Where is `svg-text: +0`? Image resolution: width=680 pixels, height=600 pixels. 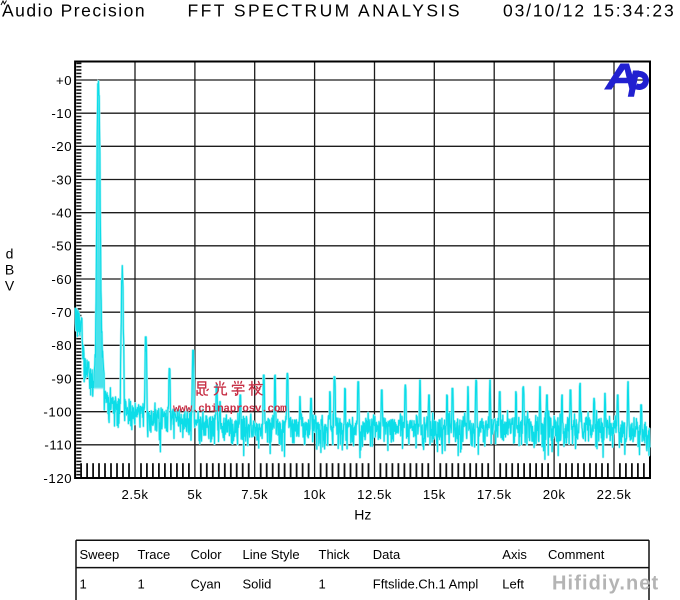
svg-text: +0 is located at coordinates (64, 80).